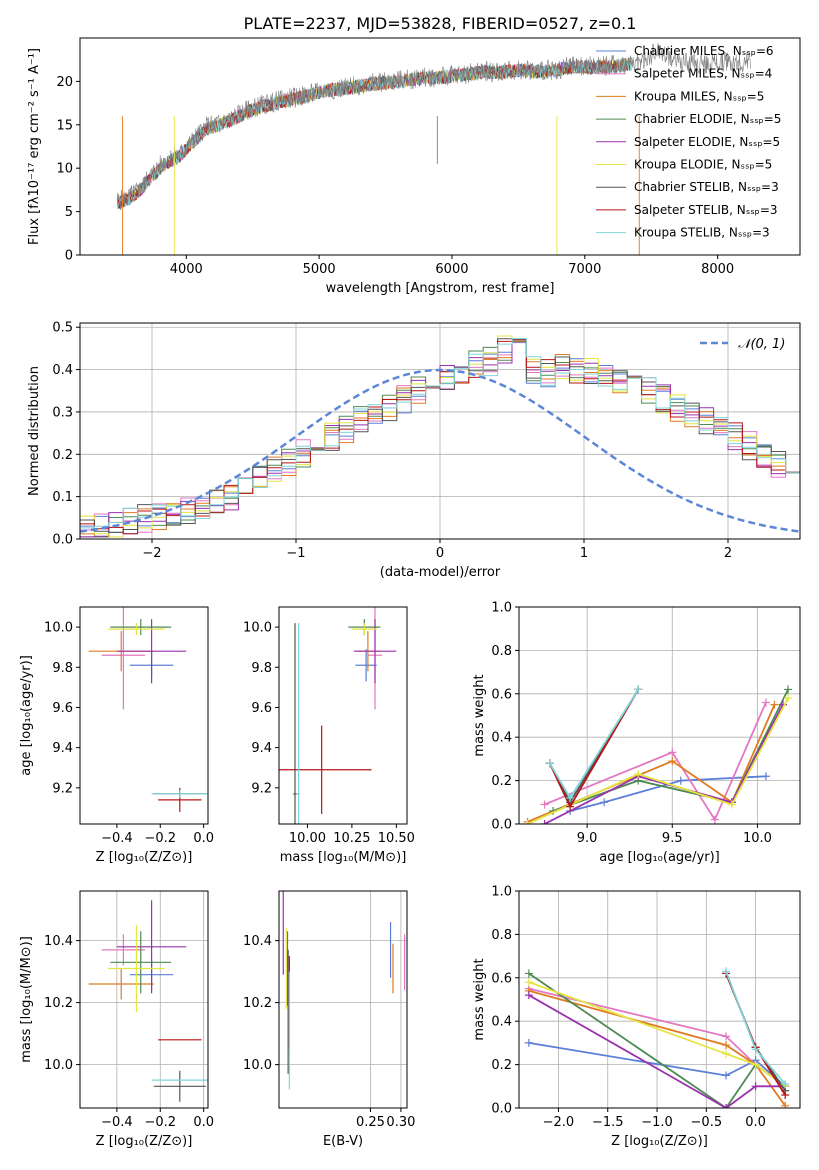  What do you see at coordinates (151, 553) in the screenshot?
I see `x-tick-label: −2` at bounding box center [151, 553].